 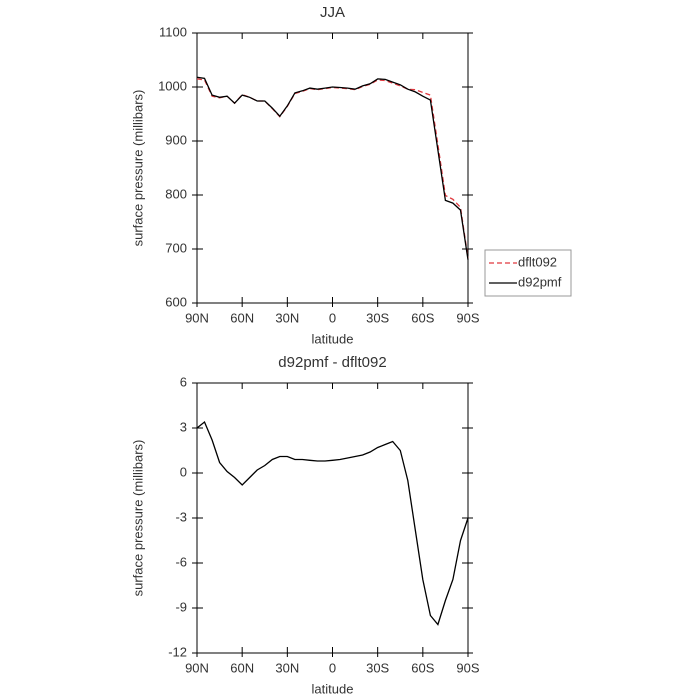 I want to click on y-tick-label: -12, so click(x=177, y=651).